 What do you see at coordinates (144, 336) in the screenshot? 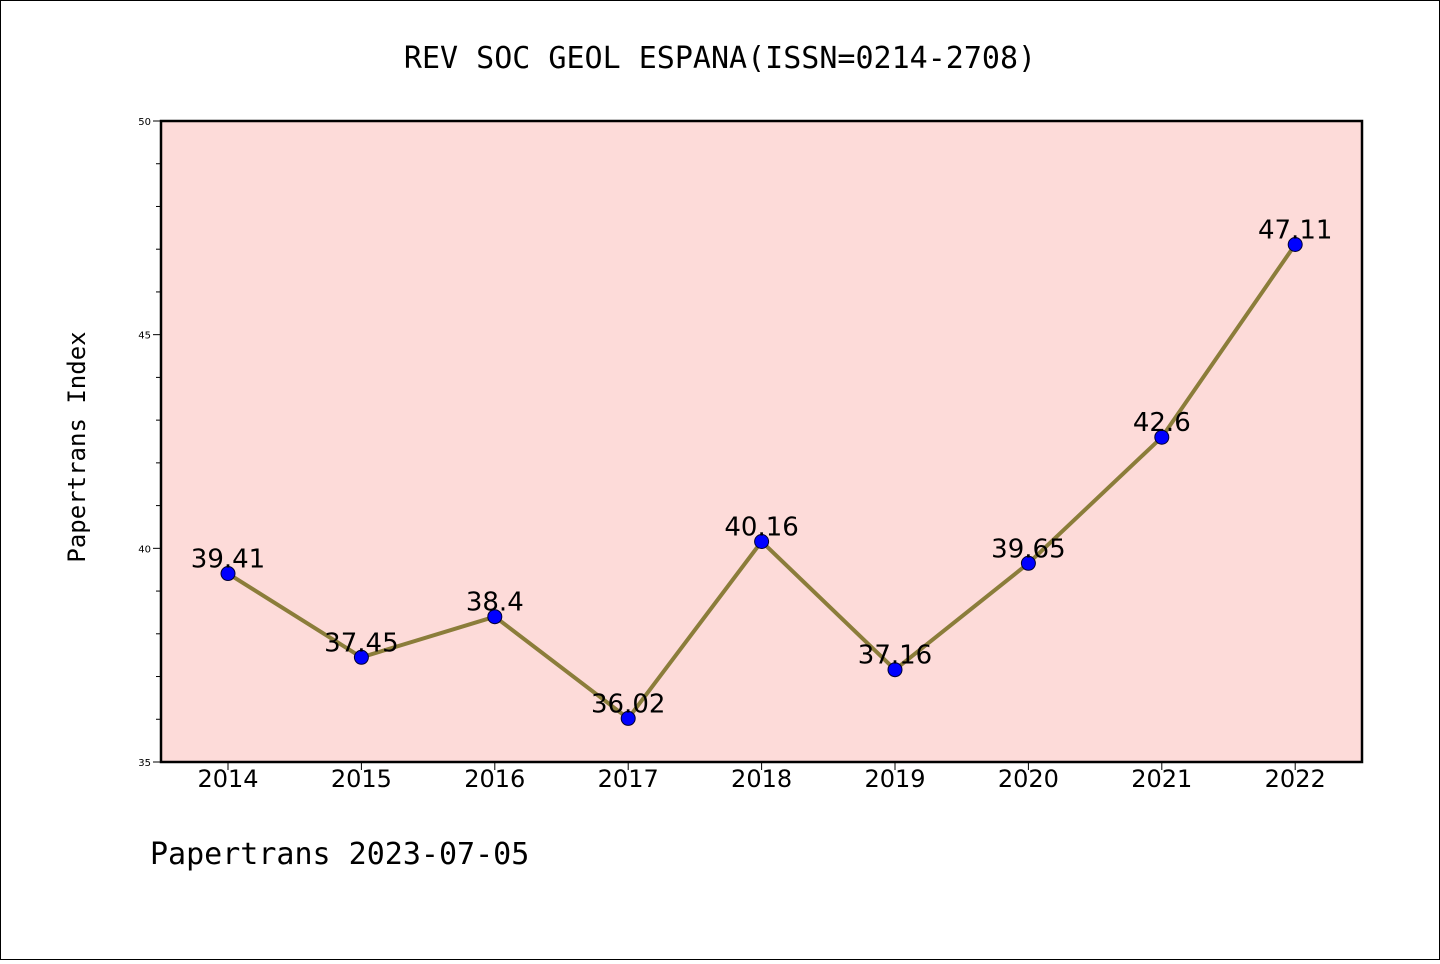
I see `y-tick-label: 45` at bounding box center [144, 336].